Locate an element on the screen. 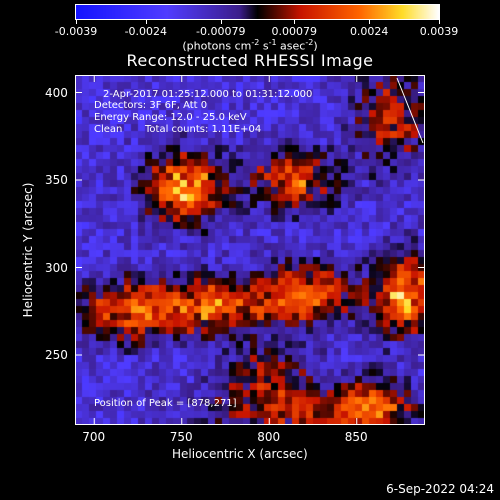 Image resolution: width=500 pixels, height=500 pixels. info-energy: Energy Range: 12.0 - 25.0 keV is located at coordinates (170, 117).